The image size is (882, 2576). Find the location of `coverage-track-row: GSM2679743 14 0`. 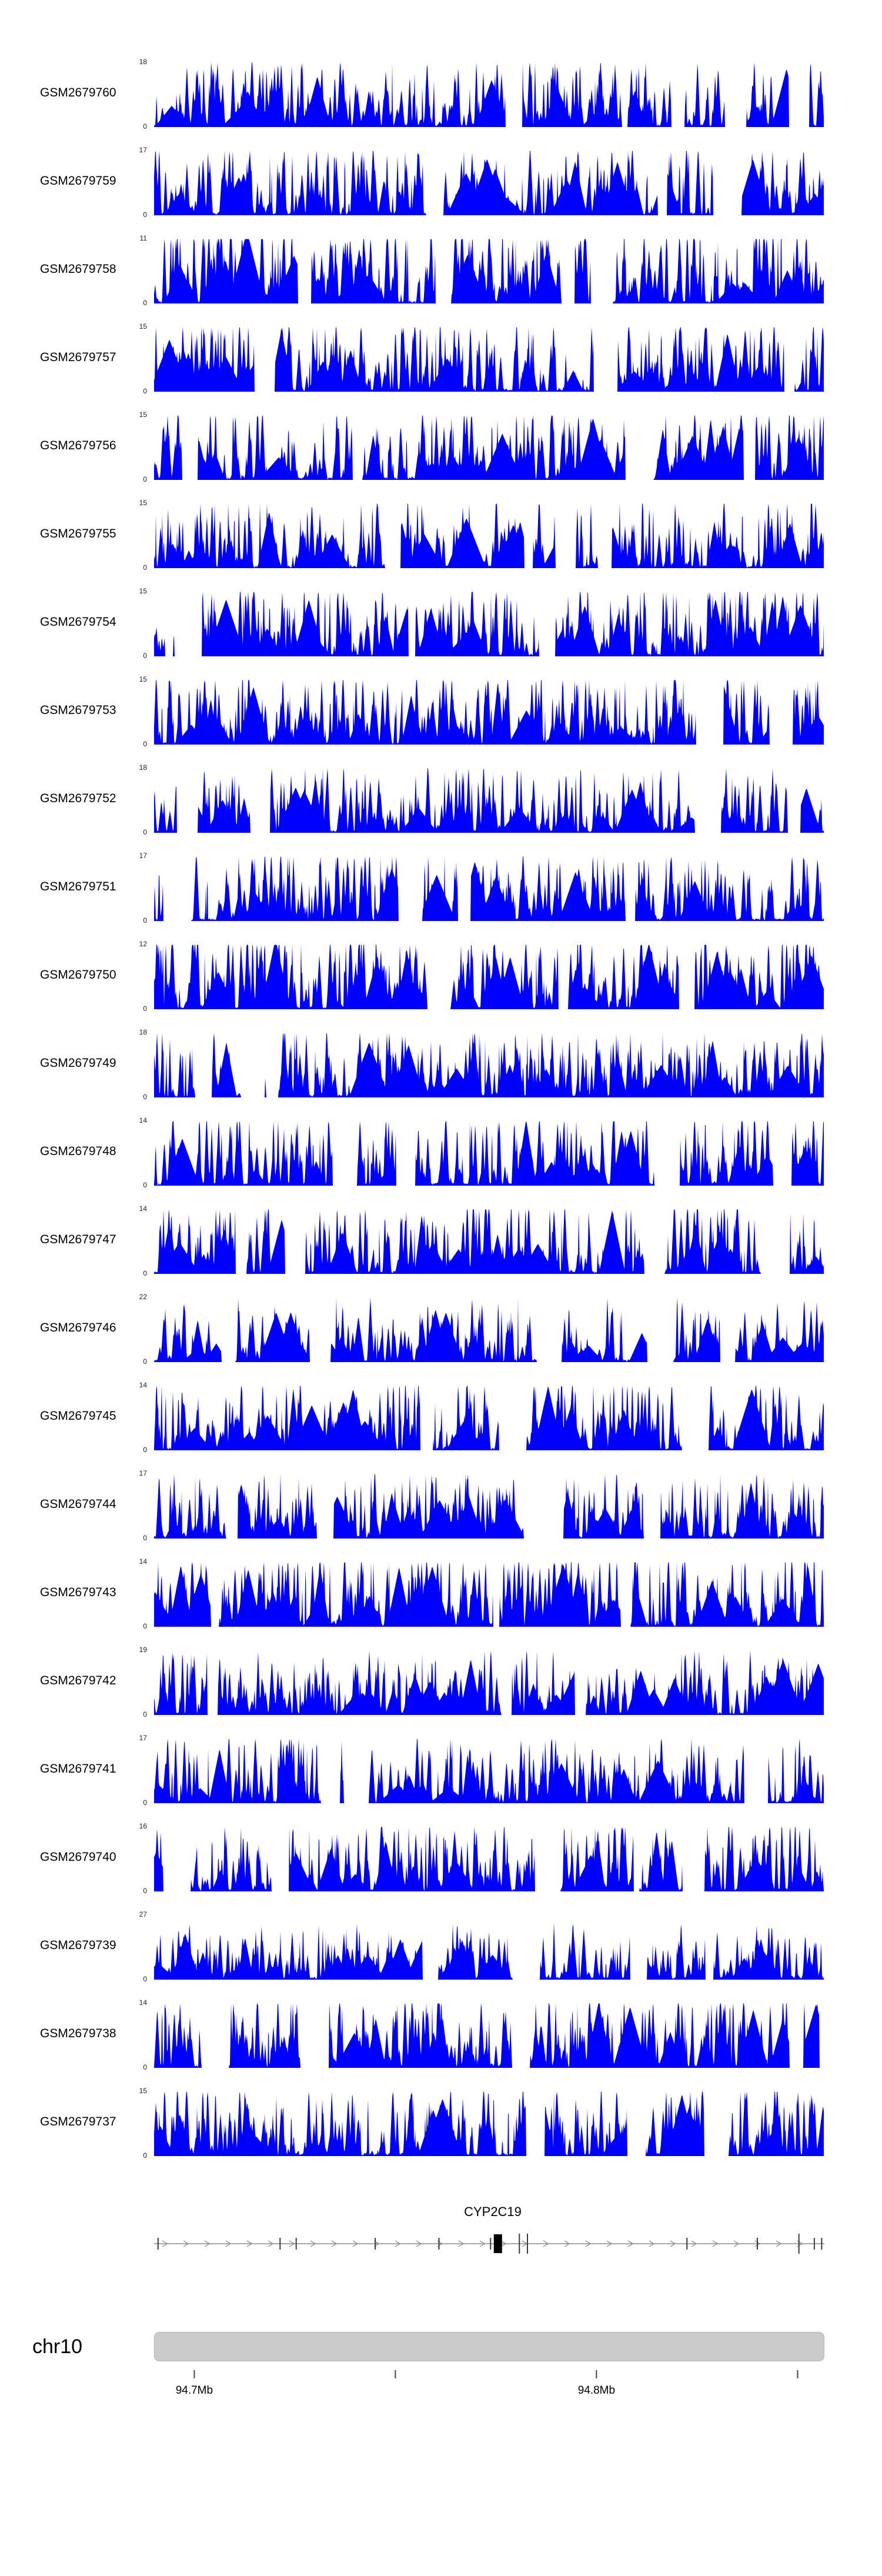

coverage-track-row: GSM2679743 14 0 is located at coordinates (441, 1588).